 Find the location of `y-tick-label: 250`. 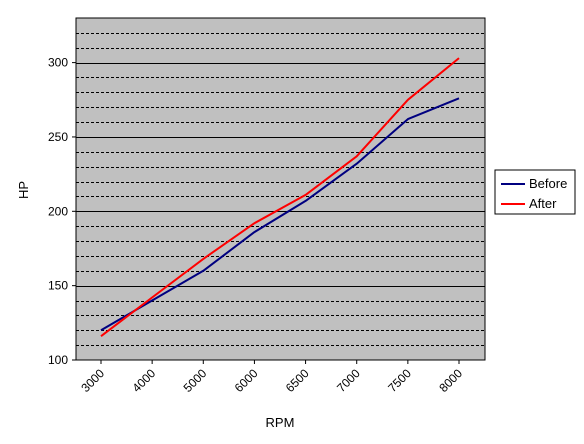

y-tick-label: 250 is located at coordinates (58, 137).